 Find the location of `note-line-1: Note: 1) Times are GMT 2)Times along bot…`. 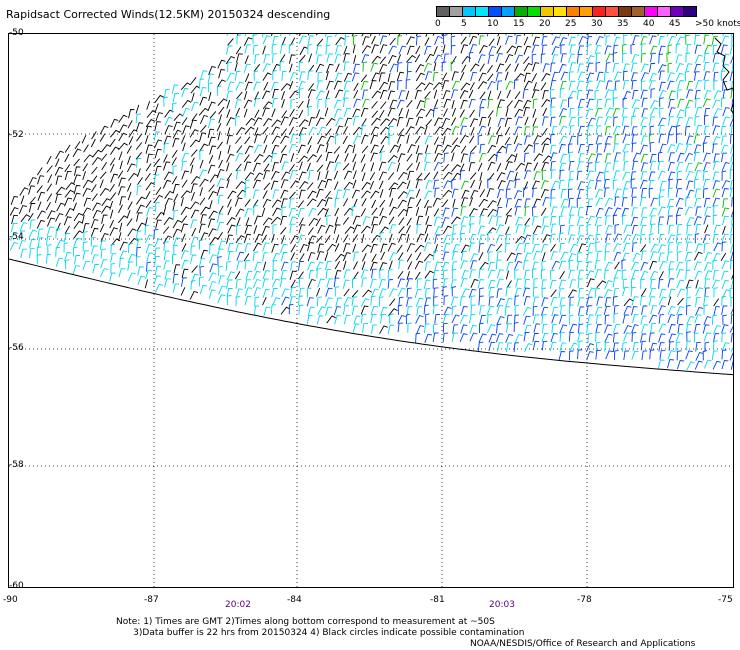

note-line-1: Note: 1) Times are GMT 2)Times along bot… is located at coordinates (305, 622).